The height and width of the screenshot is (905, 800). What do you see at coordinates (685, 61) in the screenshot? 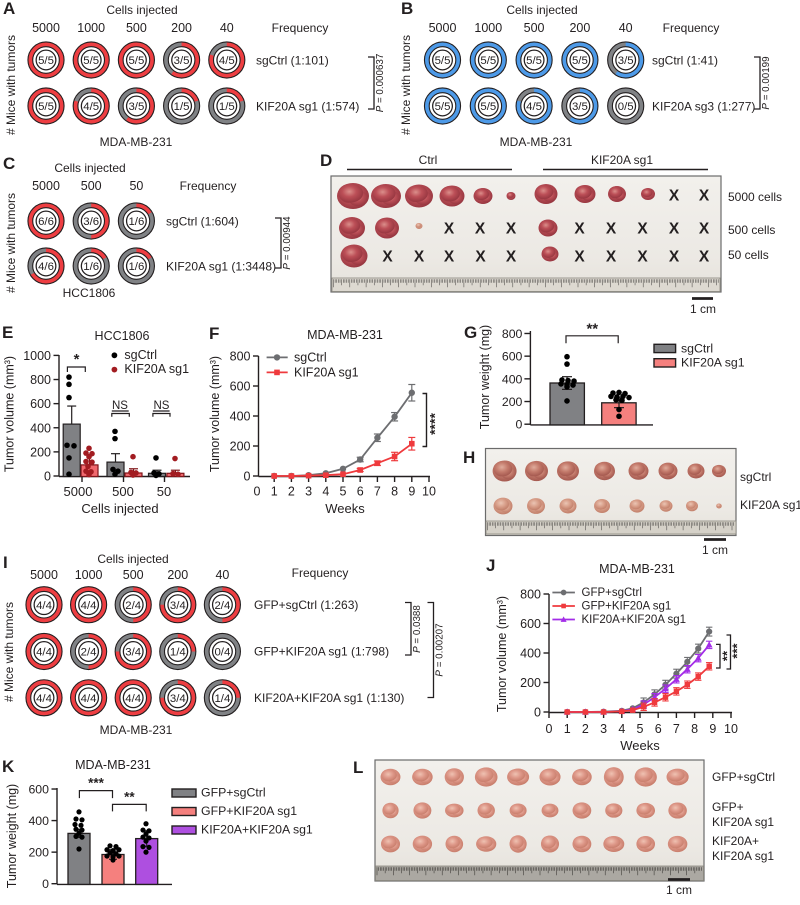
I see `svg-text: sgCtrl (1:41)` at bounding box center [685, 61].